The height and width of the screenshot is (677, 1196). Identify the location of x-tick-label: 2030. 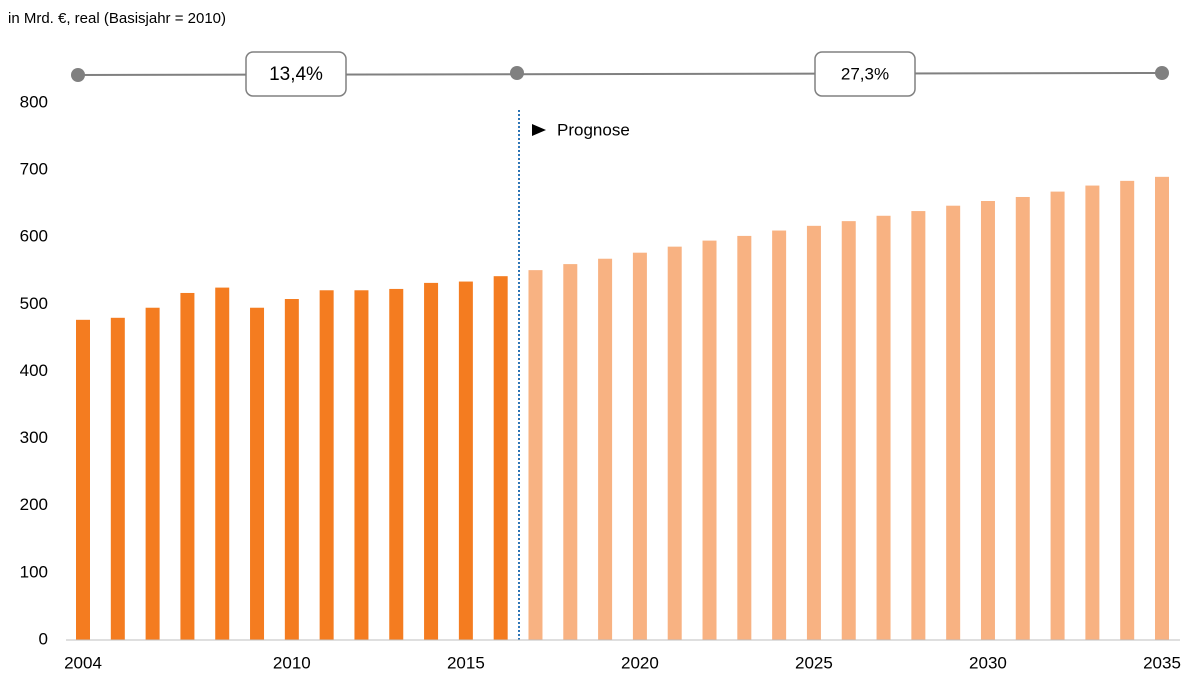
(988, 662).